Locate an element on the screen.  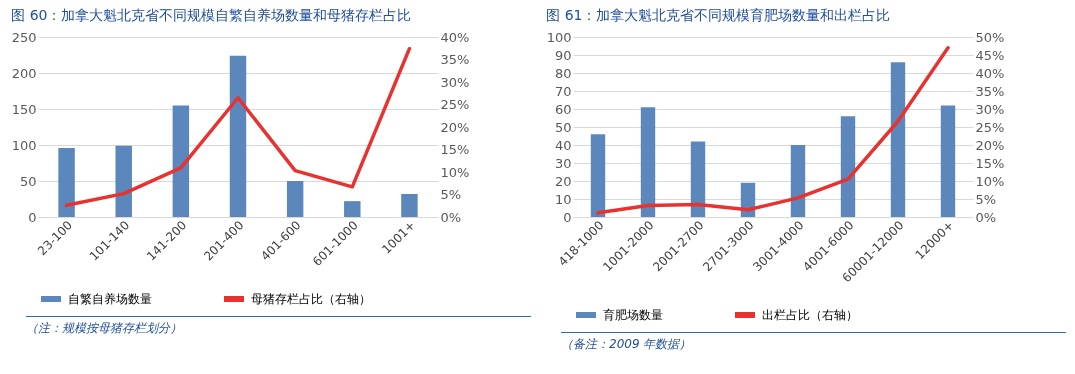
y2-tick-label: 45% is located at coordinates (990, 55).